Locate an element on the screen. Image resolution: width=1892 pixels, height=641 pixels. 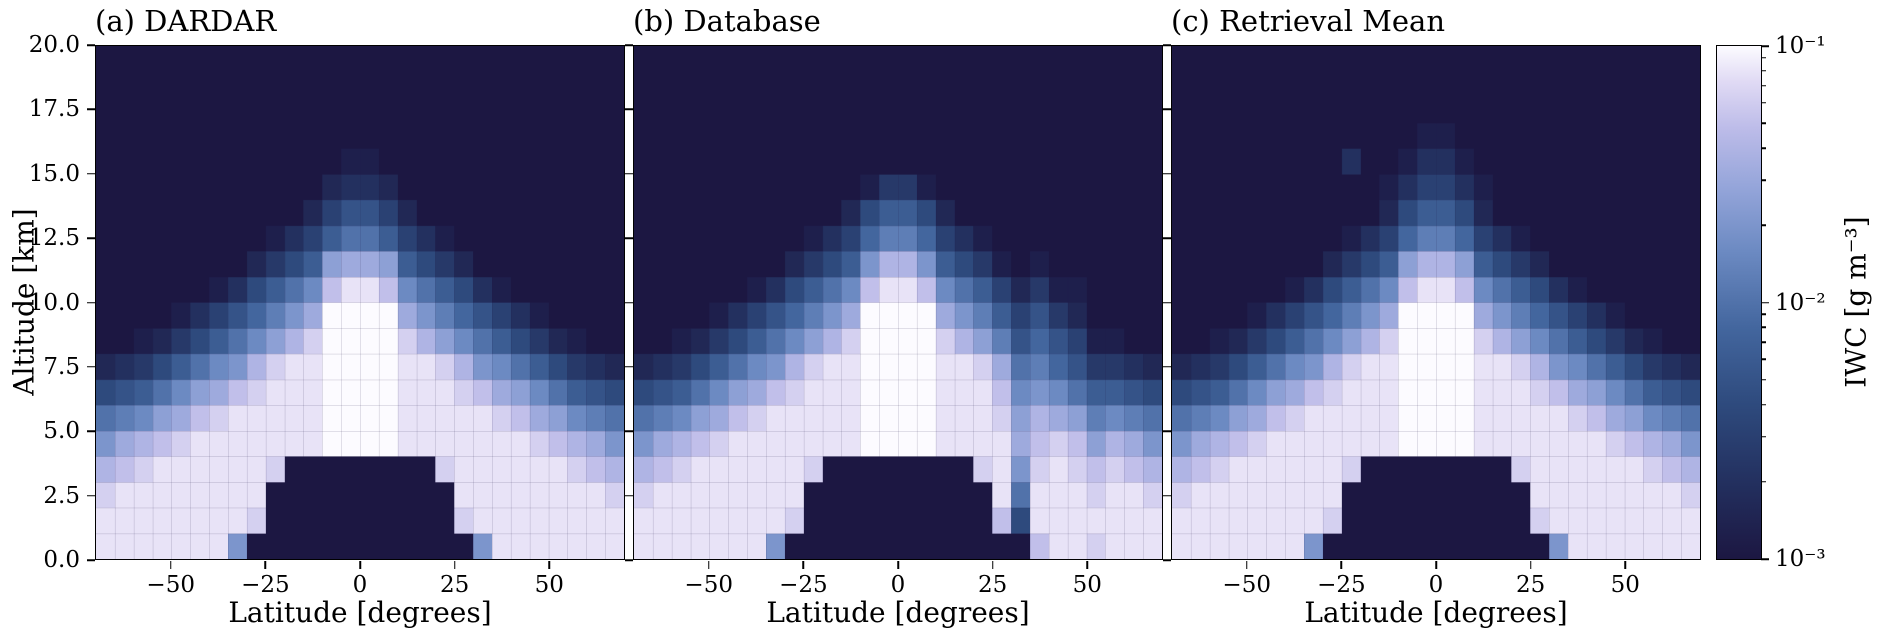
y-tick-label: 2.5 is located at coordinates (61, 495).